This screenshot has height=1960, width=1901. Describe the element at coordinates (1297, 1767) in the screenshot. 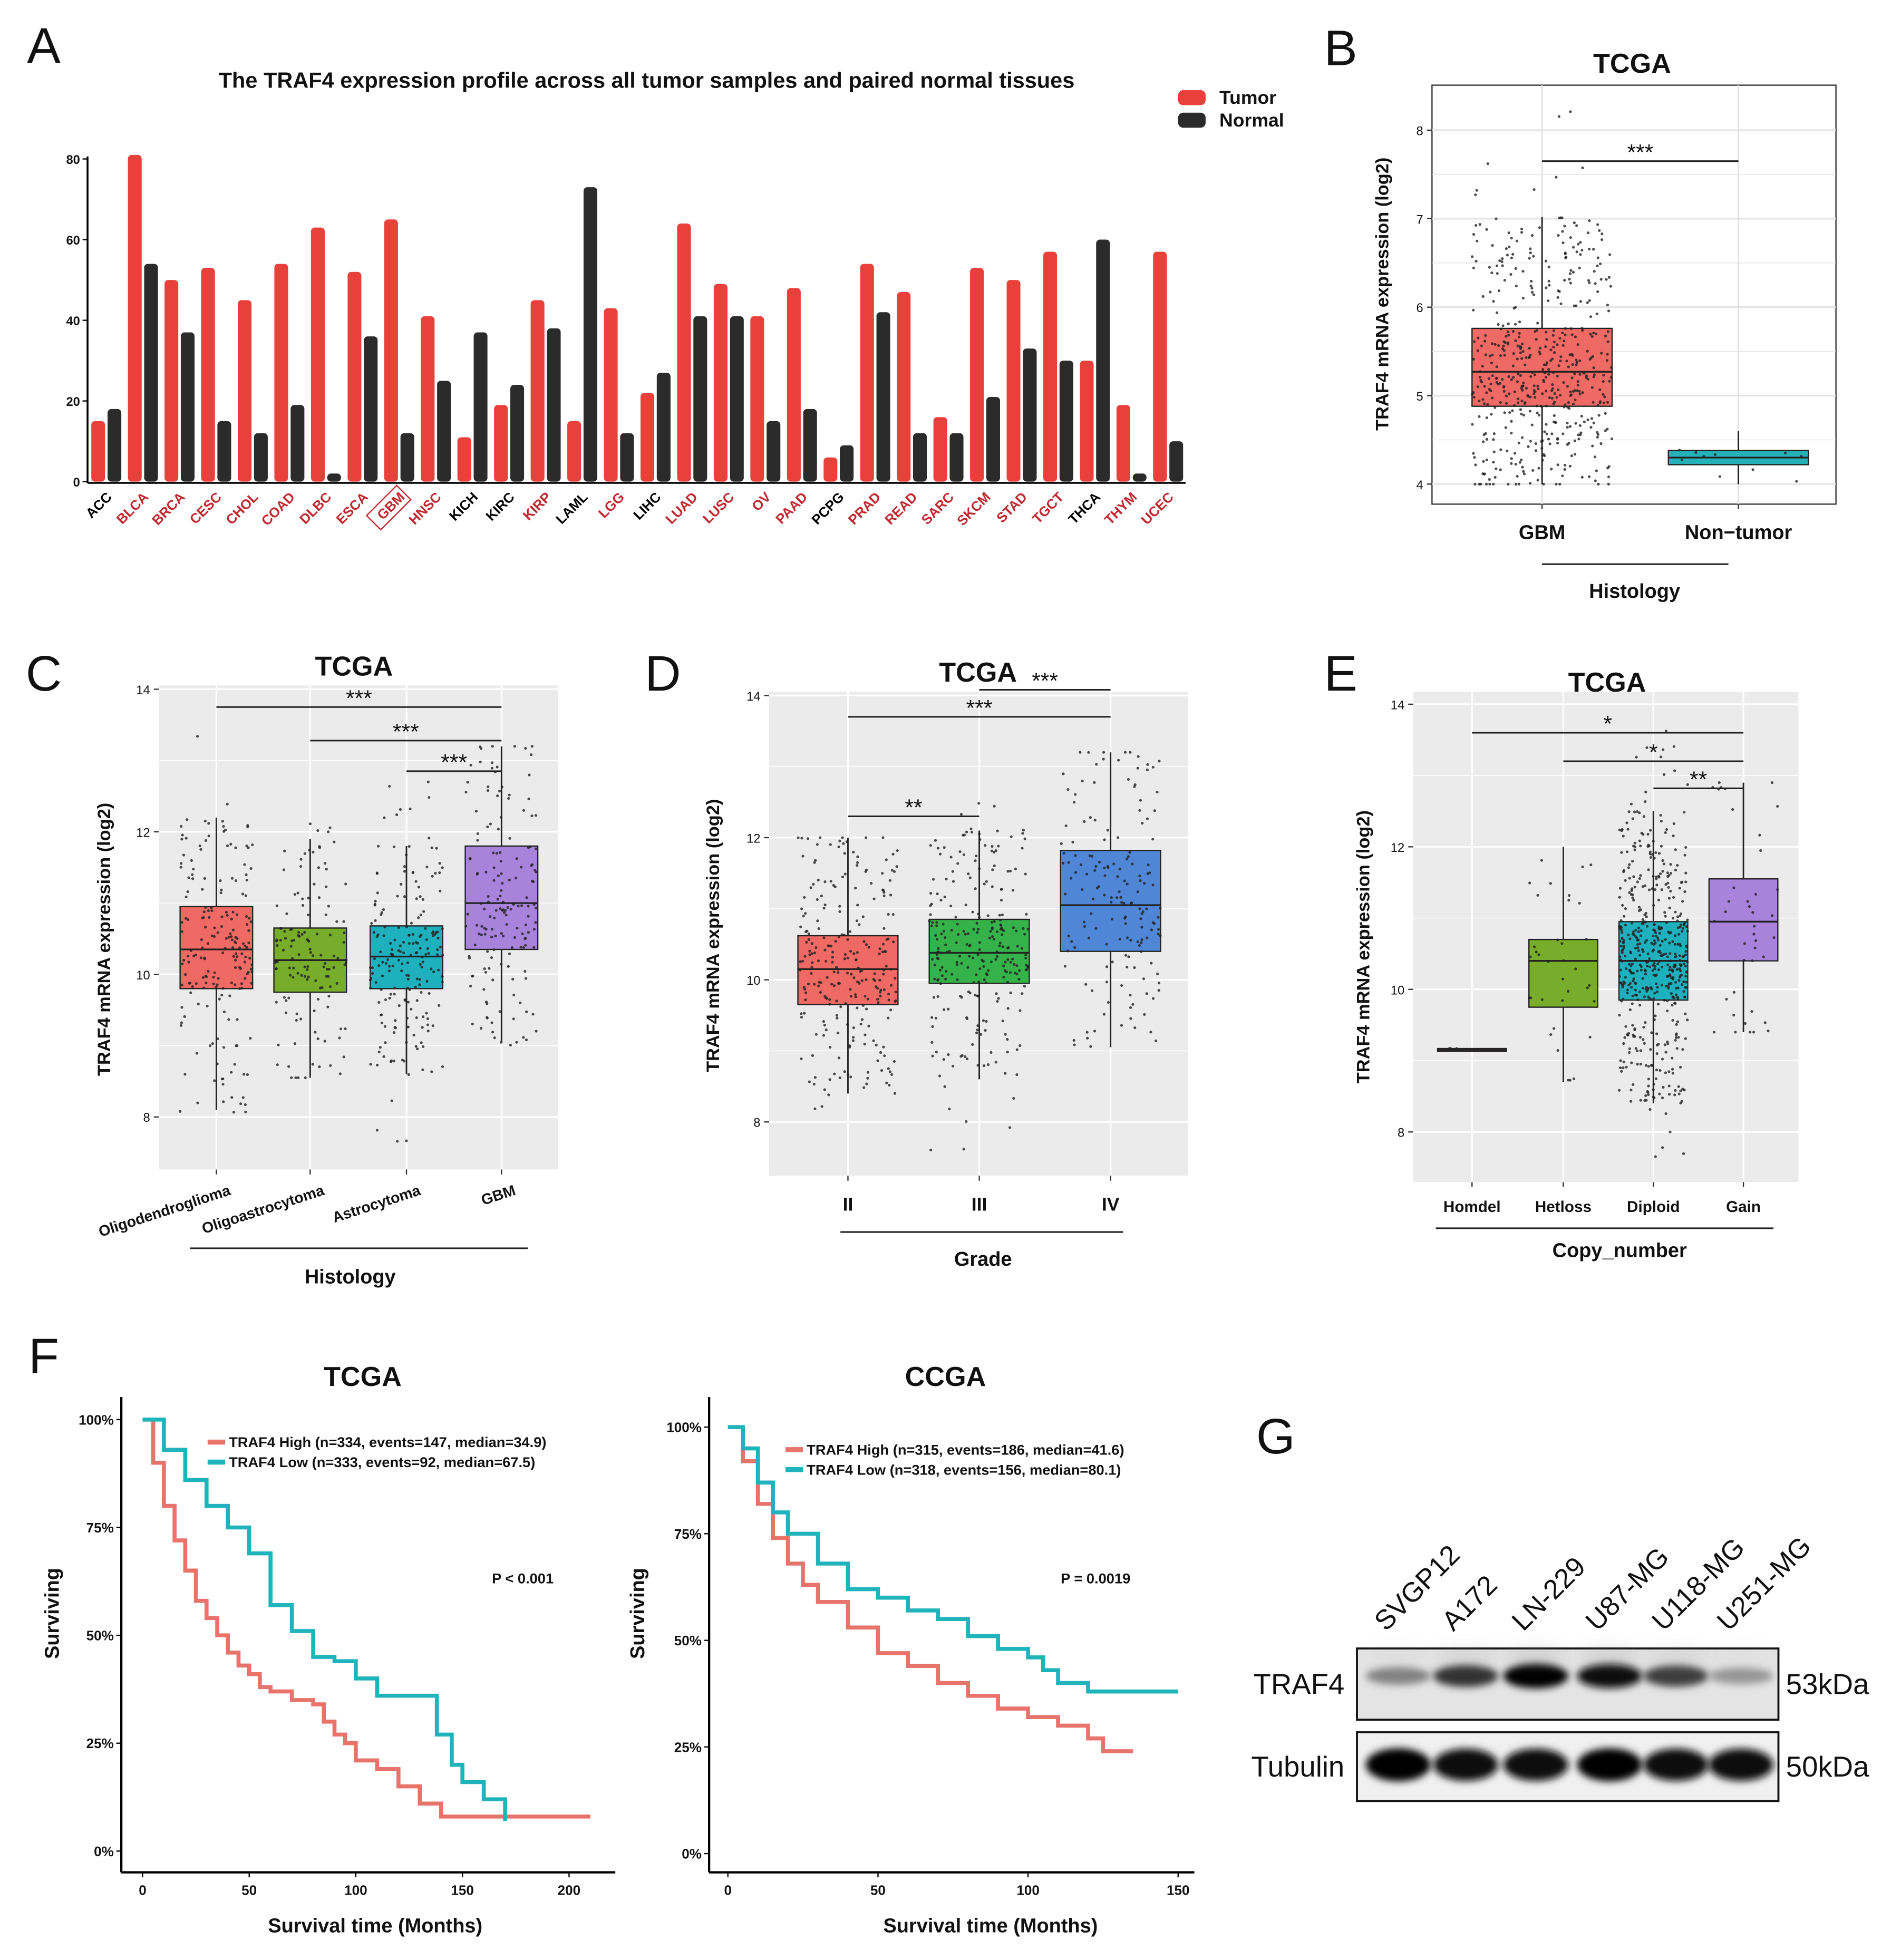

I see `row-label: Tubulin` at that location.